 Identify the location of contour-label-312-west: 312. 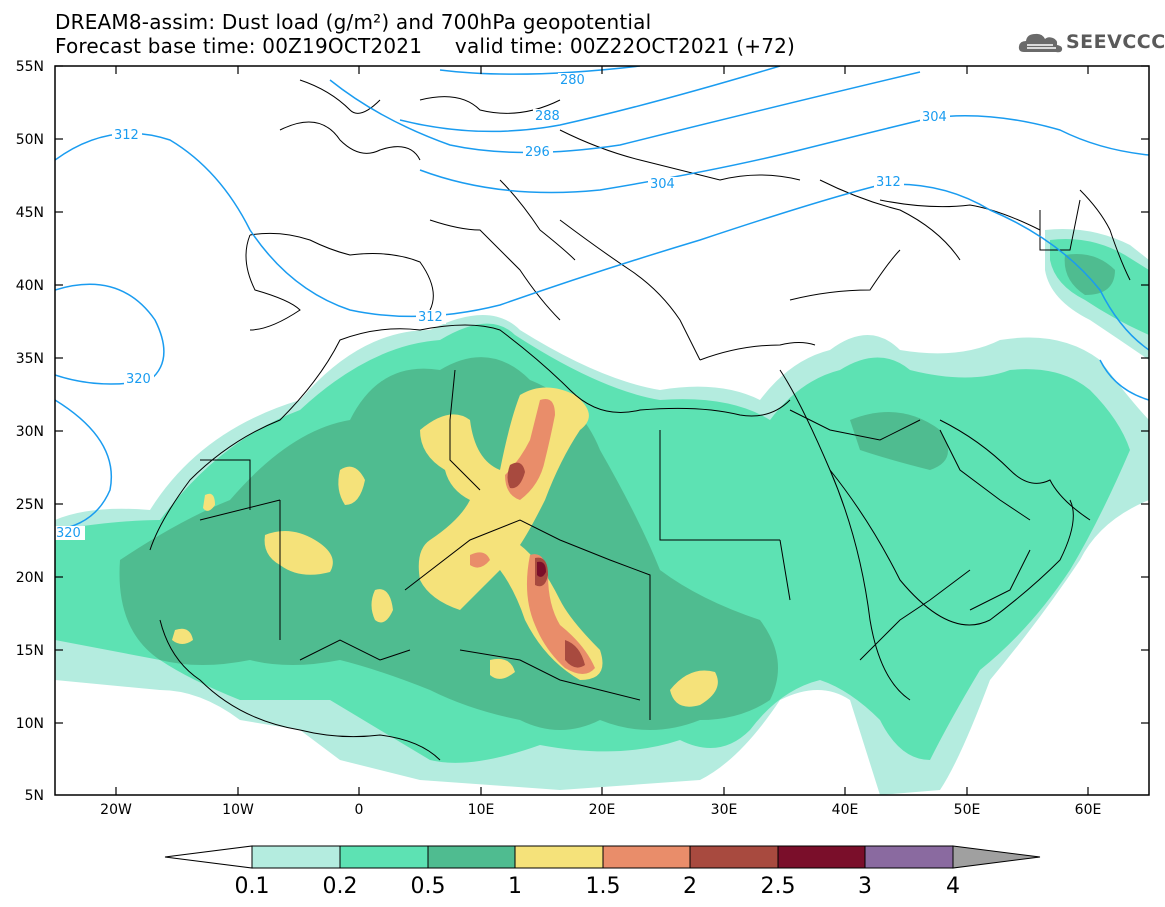
(126, 135).